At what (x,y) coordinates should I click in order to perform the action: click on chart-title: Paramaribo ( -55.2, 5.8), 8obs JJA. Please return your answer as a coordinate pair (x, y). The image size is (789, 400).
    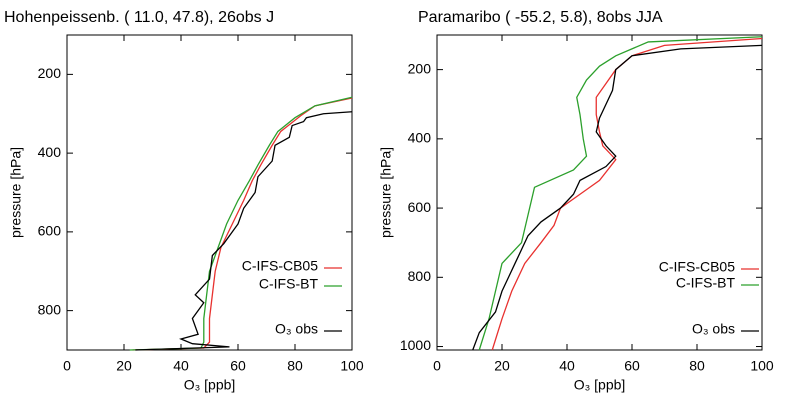
    Looking at the image, I should click on (540, 17).